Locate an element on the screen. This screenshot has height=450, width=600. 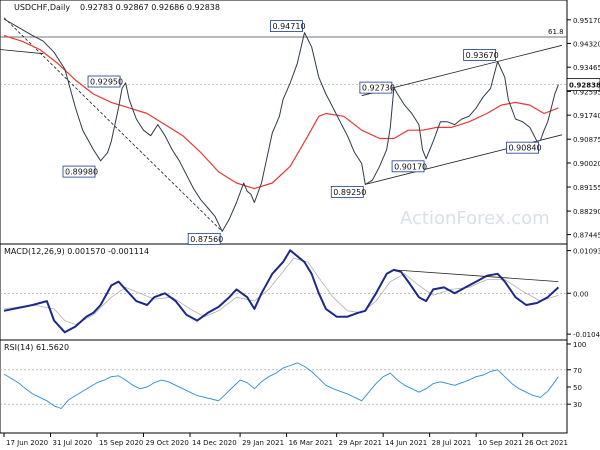
price-callout-label: 0.93670 is located at coordinates (482, 55).